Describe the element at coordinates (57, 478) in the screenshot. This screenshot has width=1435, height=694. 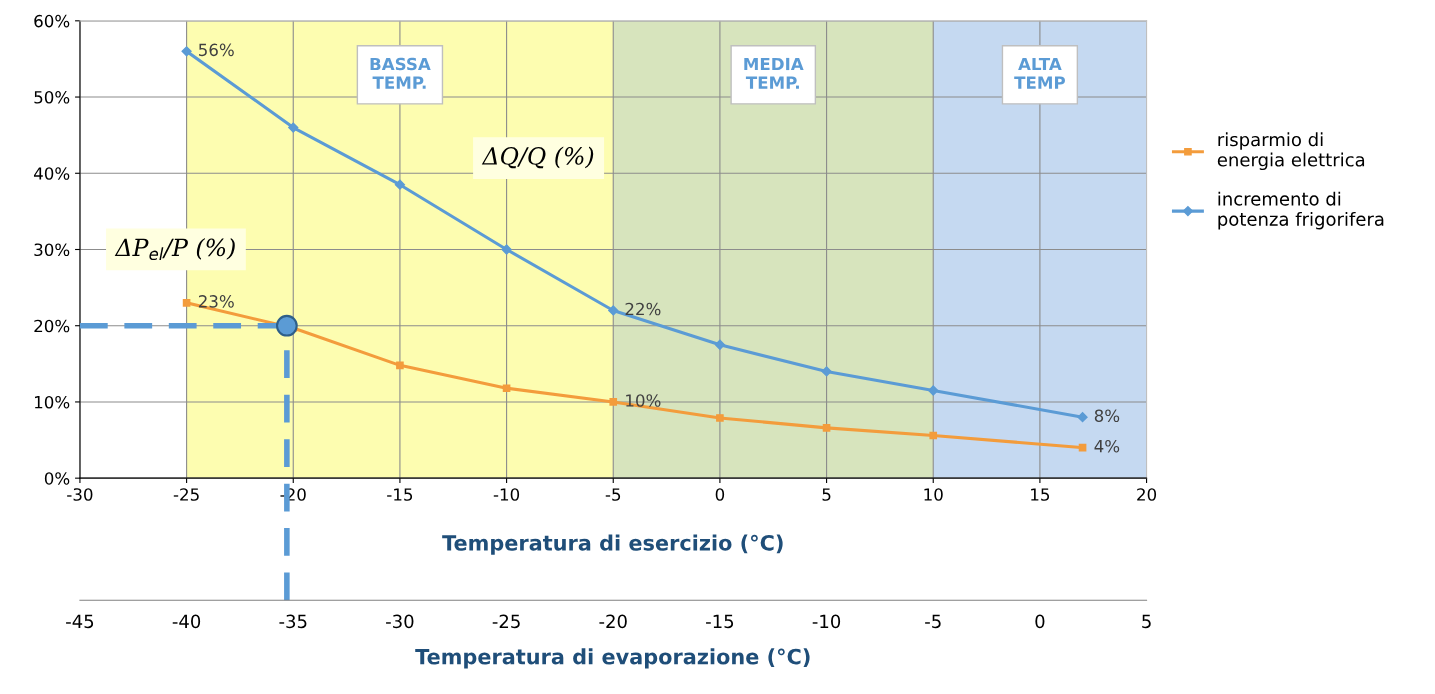
I see `y-tick-label: 0%` at that location.